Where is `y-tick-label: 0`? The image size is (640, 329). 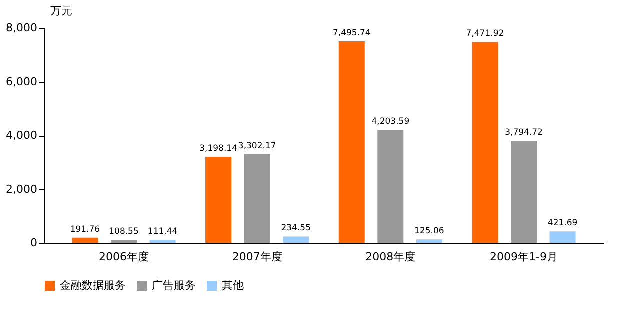 y-tick-label: 0 is located at coordinates (34, 243).